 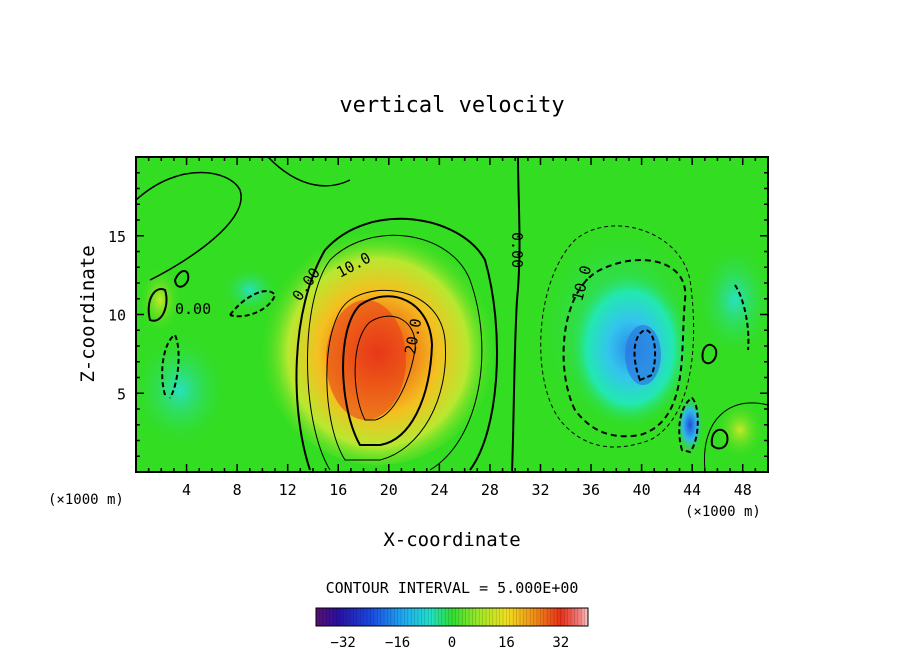 I want to click on x-tick-label: 24, so click(x=439, y=490).